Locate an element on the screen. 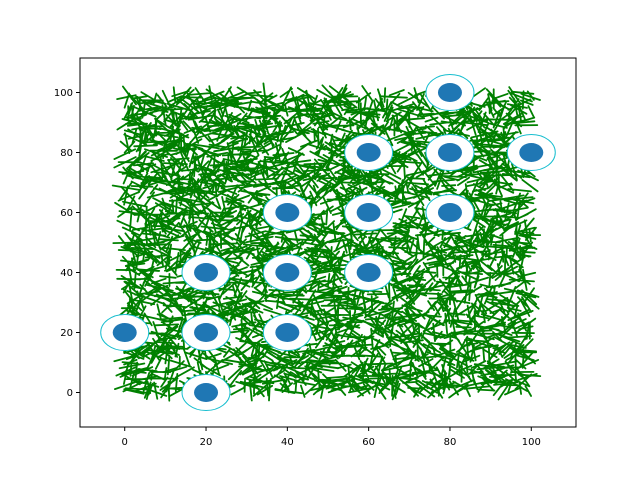 This screenshot has height=480, width=640. x-tick-label: 60 is located at coordinates (368, 442).